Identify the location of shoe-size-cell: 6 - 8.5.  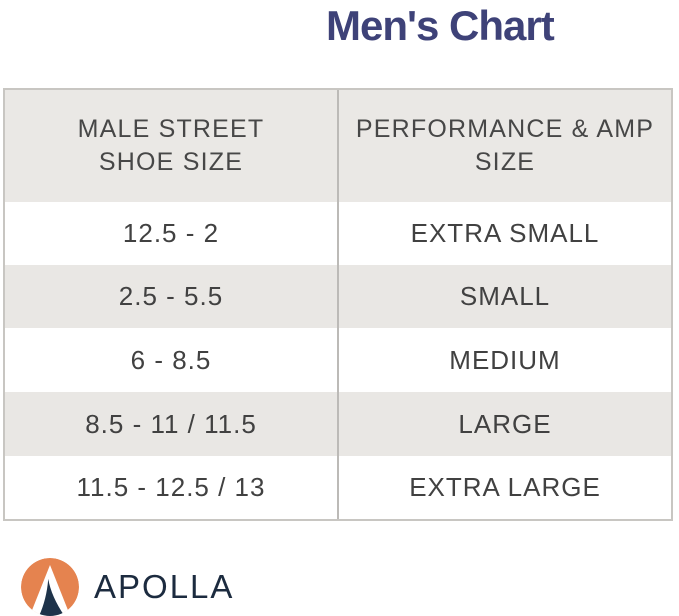
(172, 360).